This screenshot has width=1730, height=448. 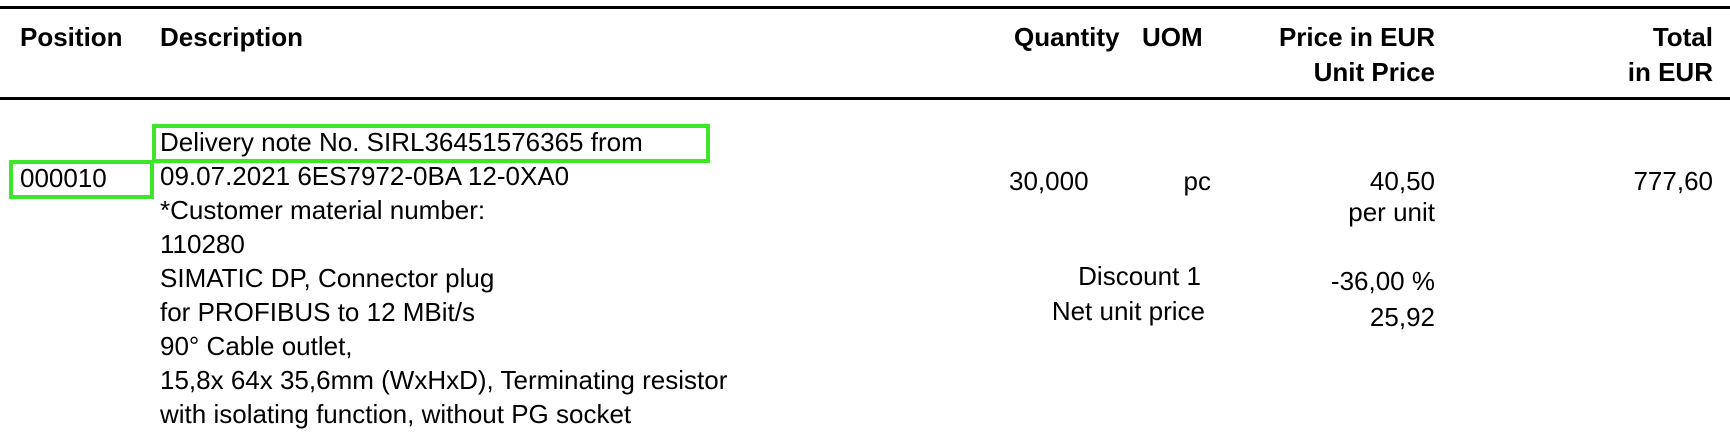 What do you see at coordinates (327, 278) in the screenshot?
I see `description-line: SIMATIC DP, Connector plug` at bounding box center [327, 278].